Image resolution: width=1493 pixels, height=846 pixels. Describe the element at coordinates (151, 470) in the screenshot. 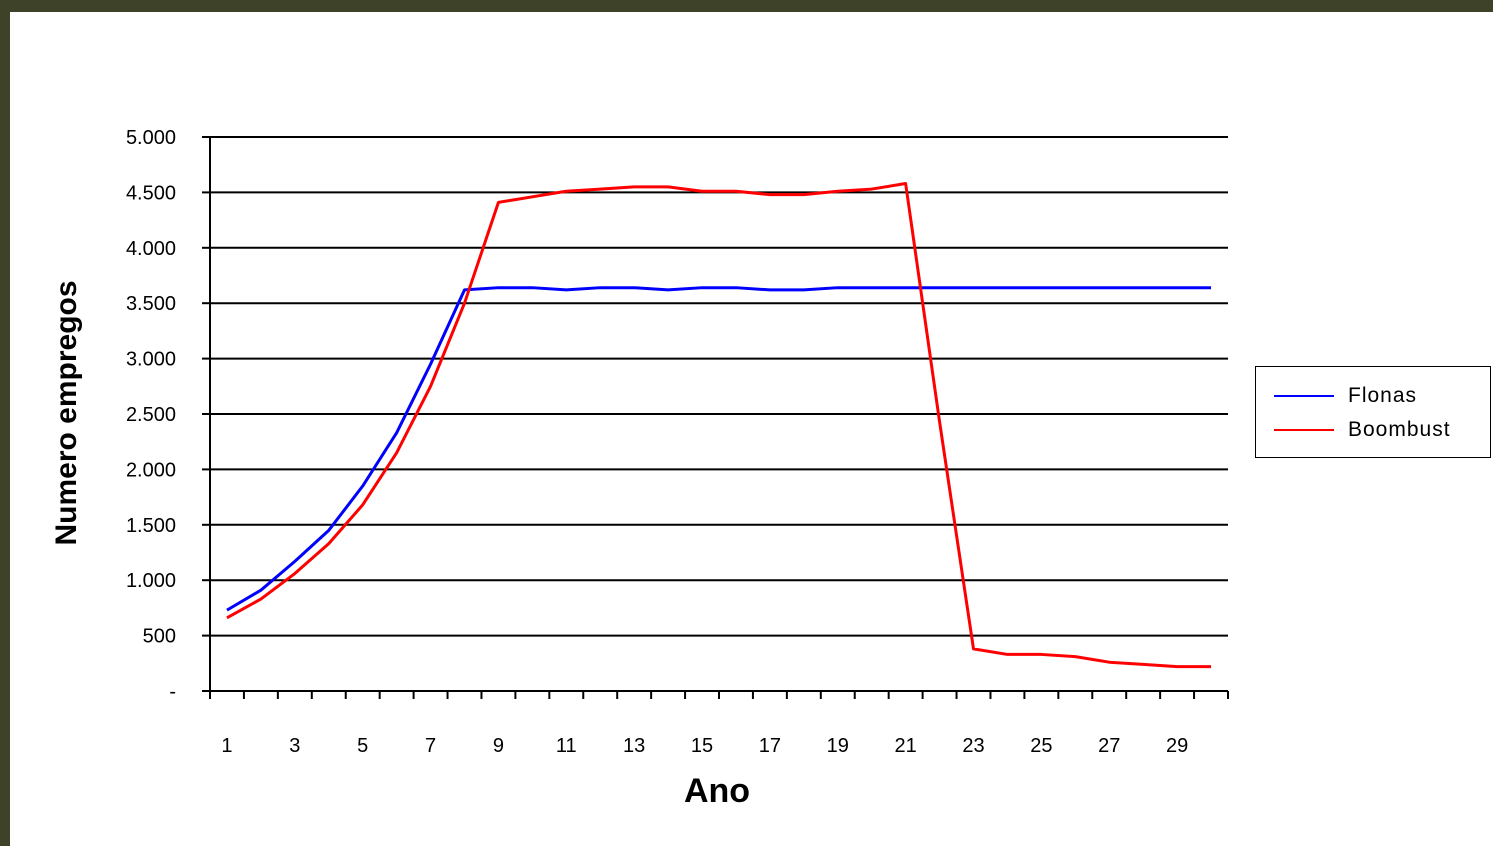

I see `y-tick-label-4: 2.000` at that location.